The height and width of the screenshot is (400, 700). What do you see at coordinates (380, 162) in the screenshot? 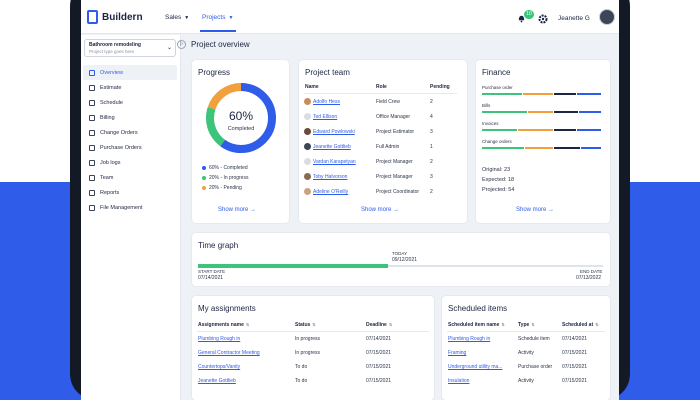
I see `table-row: Vardan Karapetyan Project Manager 2` at bounding box center [380, 162].